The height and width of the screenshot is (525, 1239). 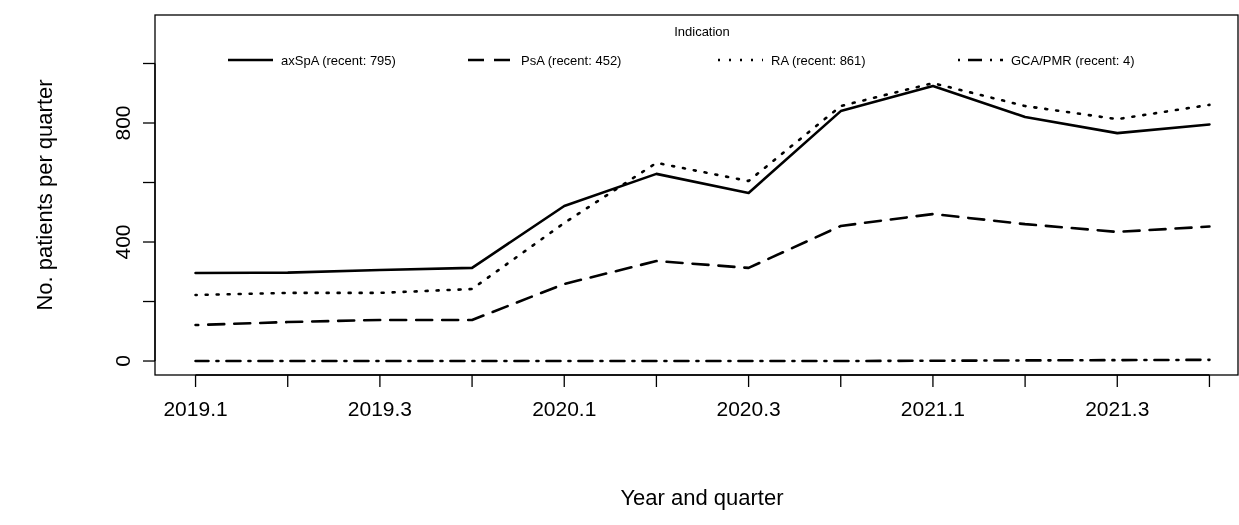 What do you see at coordinates (933, 408) in the screenshot?
I see `x-tick-label: 2021.1` at bounding box center [933, 408].